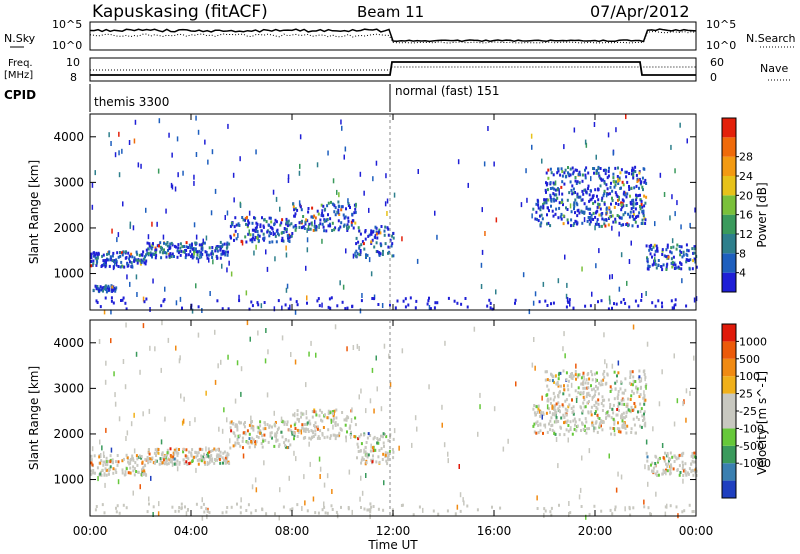 Image resolution: width=800 pixels, height=554 pixels. Describe the element at coordinates (73, 62) in the screenshot. I see `freq-tick-high: 10` at that location.